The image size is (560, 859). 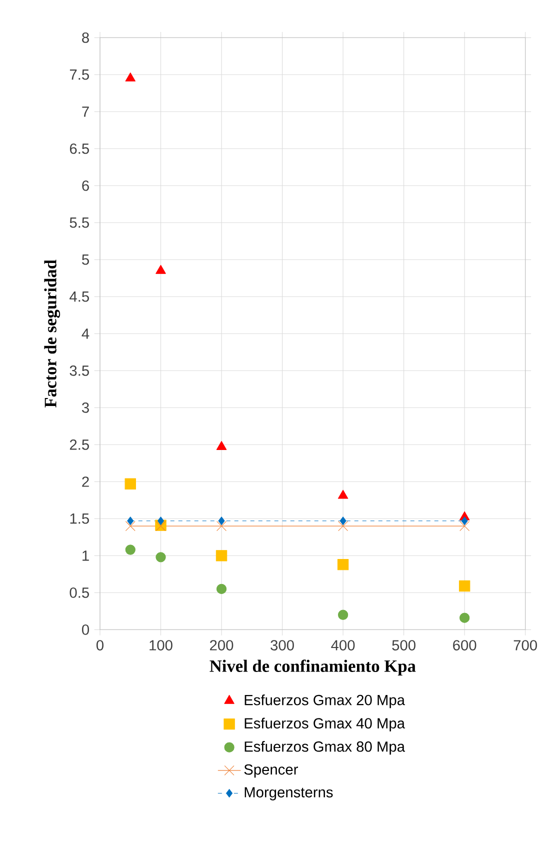 I want to click on x-tick-label: 0, so click(x=100, y=645).